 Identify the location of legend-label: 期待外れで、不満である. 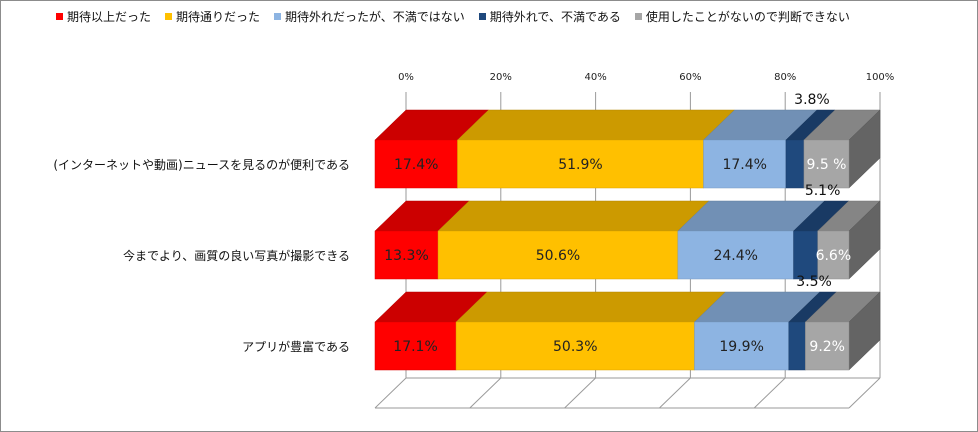
(555, 17).